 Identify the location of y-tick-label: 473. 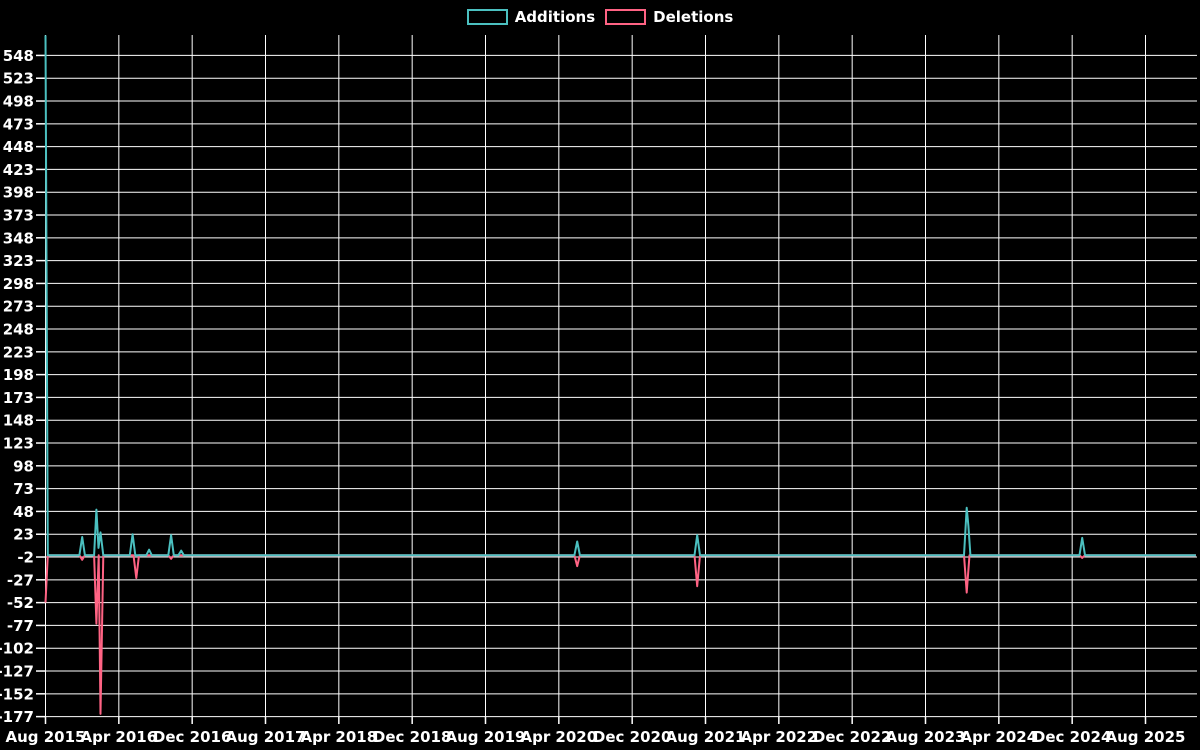
(18, 124).